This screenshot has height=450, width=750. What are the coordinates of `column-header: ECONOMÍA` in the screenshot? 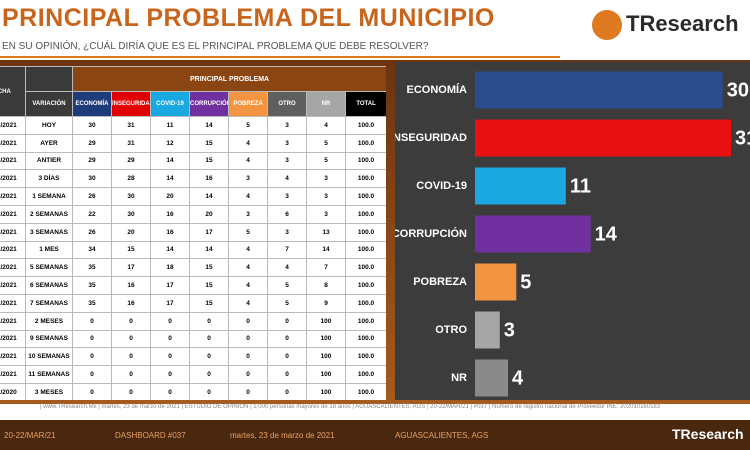 It's located at (92, 104).